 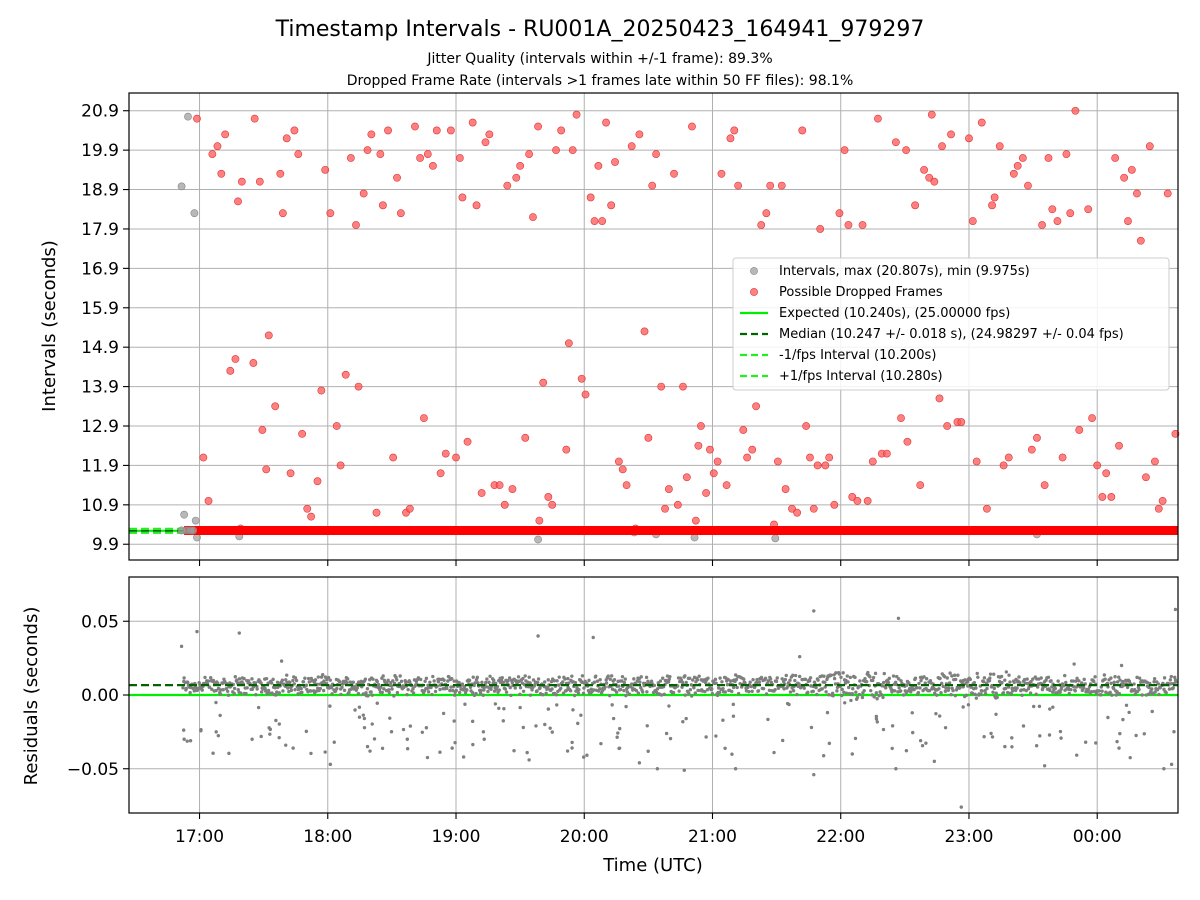 What do you see at coordinates (584, 837) in the screenshot?
I see `x-tick-label: 20:00` at bounding box center [584, 837].